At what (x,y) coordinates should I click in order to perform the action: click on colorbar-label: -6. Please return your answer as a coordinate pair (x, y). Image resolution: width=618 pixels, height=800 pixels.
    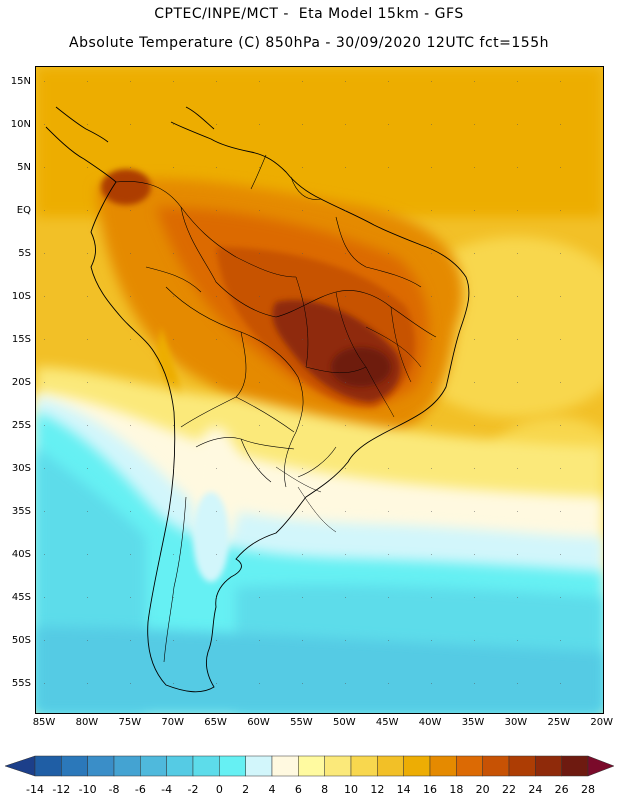
    Looking at the image, I should click on (140, 789).